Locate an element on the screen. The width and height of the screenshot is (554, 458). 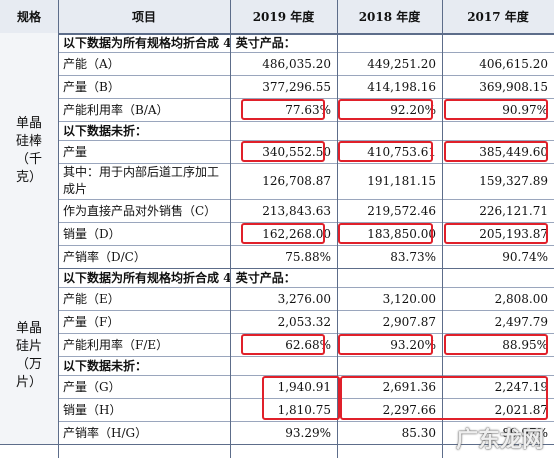
table-row: 产能（A） 486,035.20 449,251.20 406,615.20 is located at coordinates (277, 63).